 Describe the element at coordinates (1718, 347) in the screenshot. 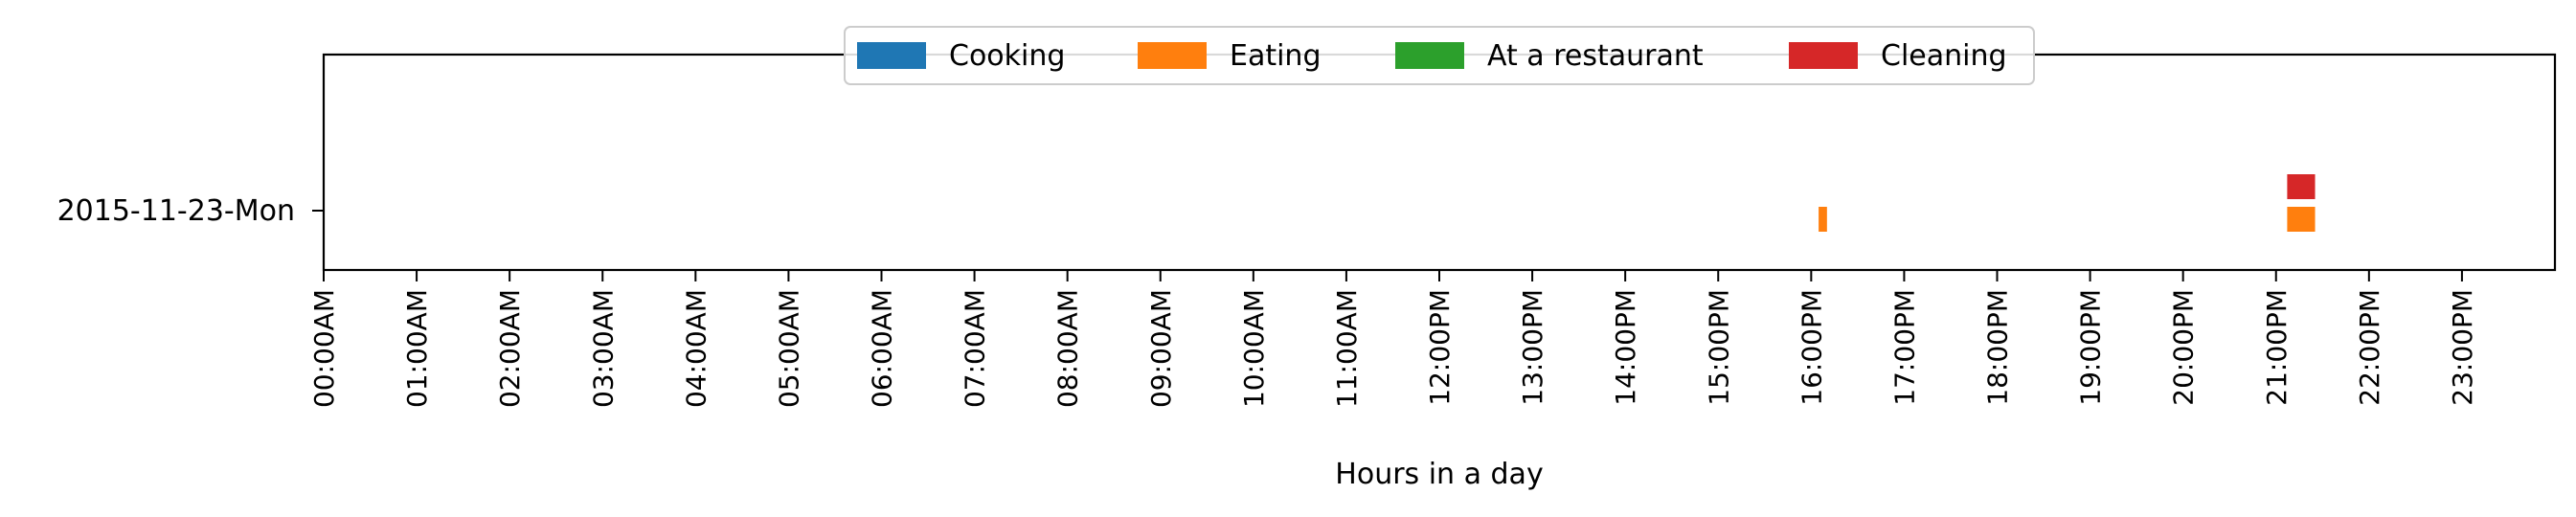

I see `x-tick-label: 15:00PM` at that location.